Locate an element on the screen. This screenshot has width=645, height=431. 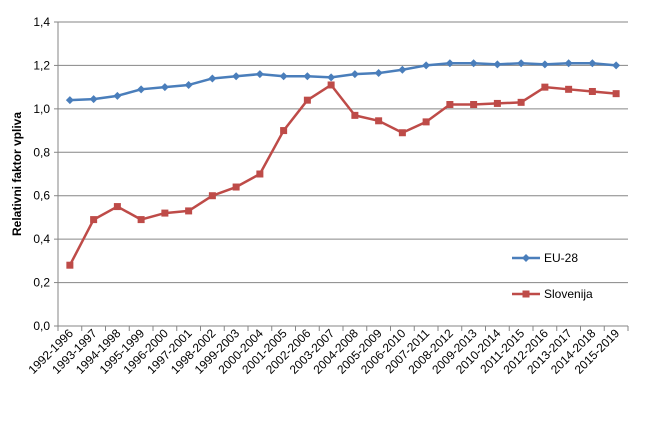
y-tick-label: 1,4 is located at coordinates (41, 22).